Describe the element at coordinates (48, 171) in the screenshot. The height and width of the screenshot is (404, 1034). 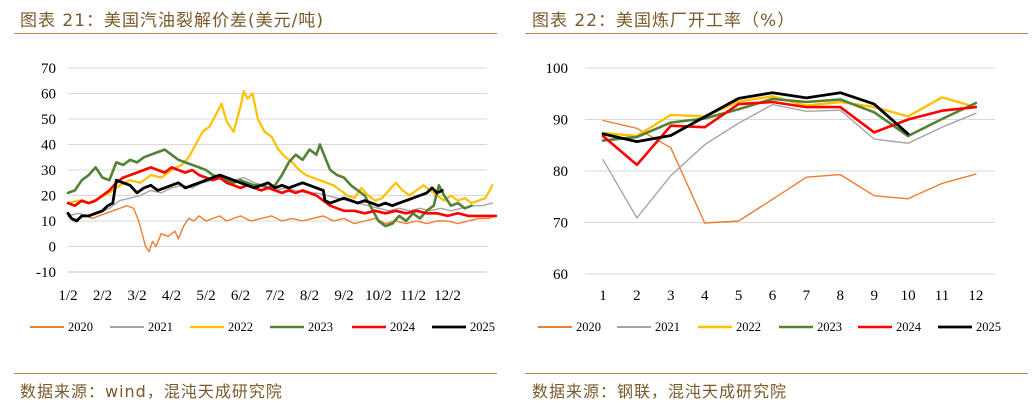
I see `left-y-tick-label: 30` at that location.